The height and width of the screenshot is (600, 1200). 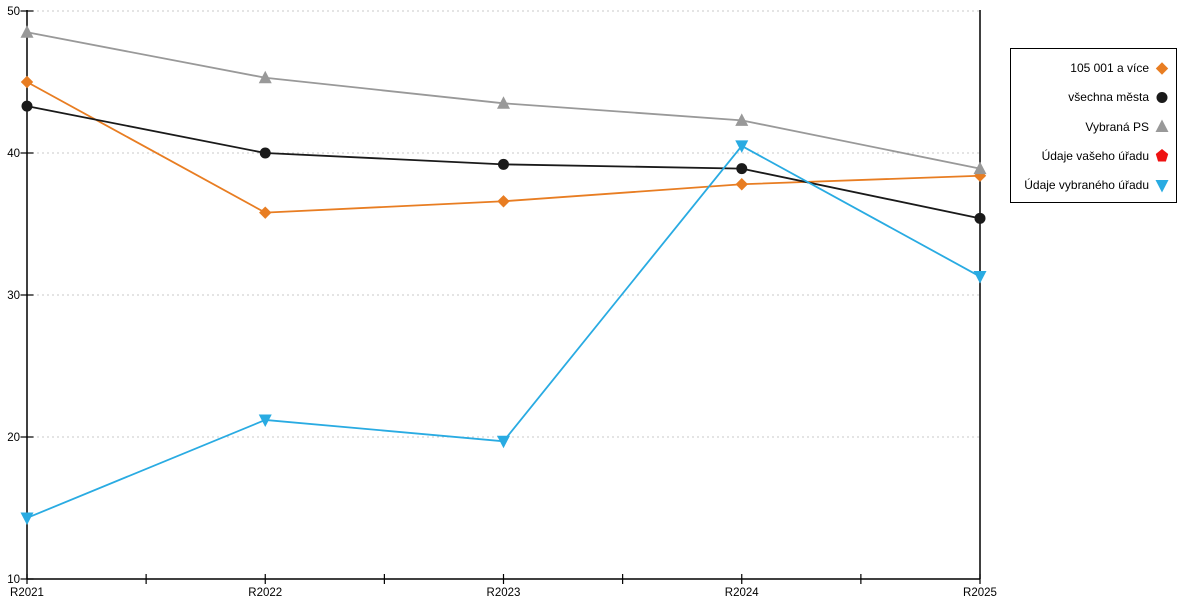 What do you see at coordinates (13, 12) in the screenshot?
I see `y-tick-label: 50` at bounding box center [13, 12].